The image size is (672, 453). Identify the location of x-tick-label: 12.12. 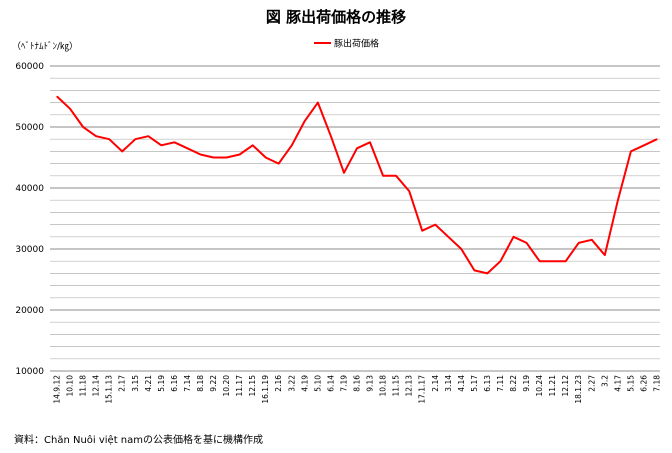
(565, 386).